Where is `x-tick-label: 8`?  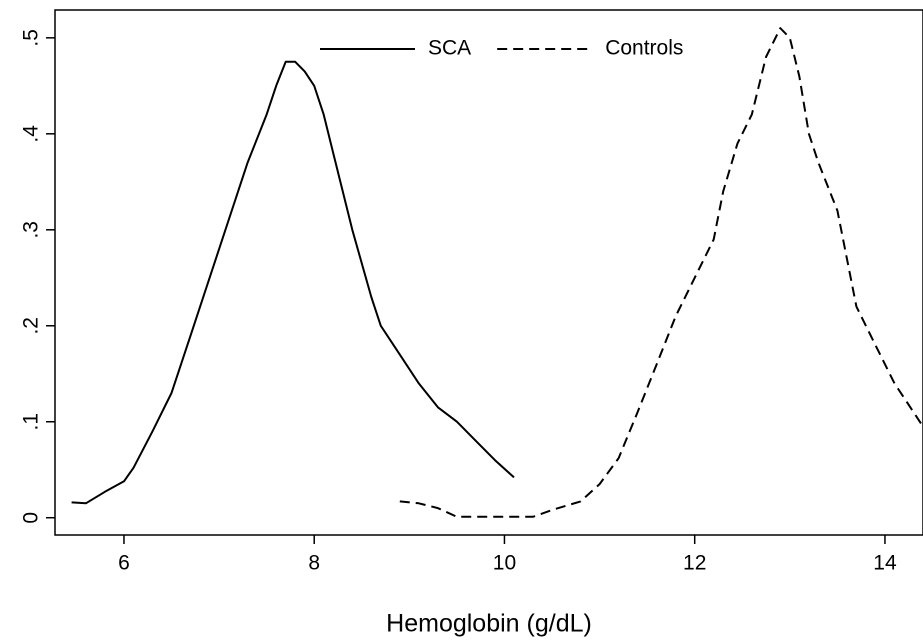 x-tick-label: 8 is located at coordinates (314, 563).